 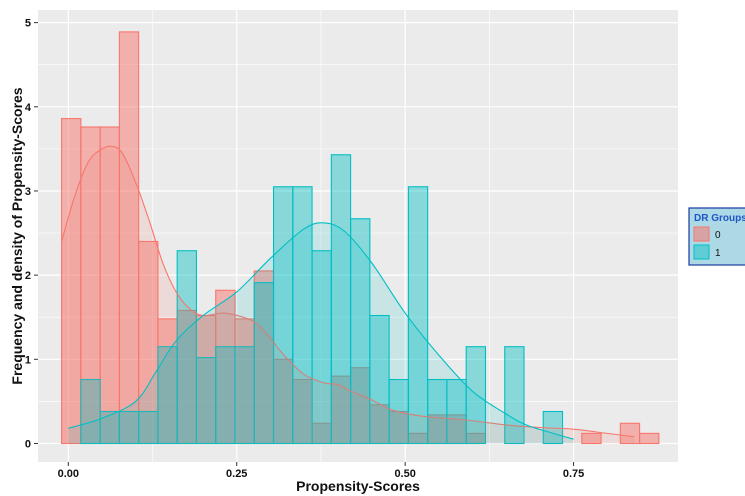 I want to click on legend-label-0: 0, so click(x=718, y=235).